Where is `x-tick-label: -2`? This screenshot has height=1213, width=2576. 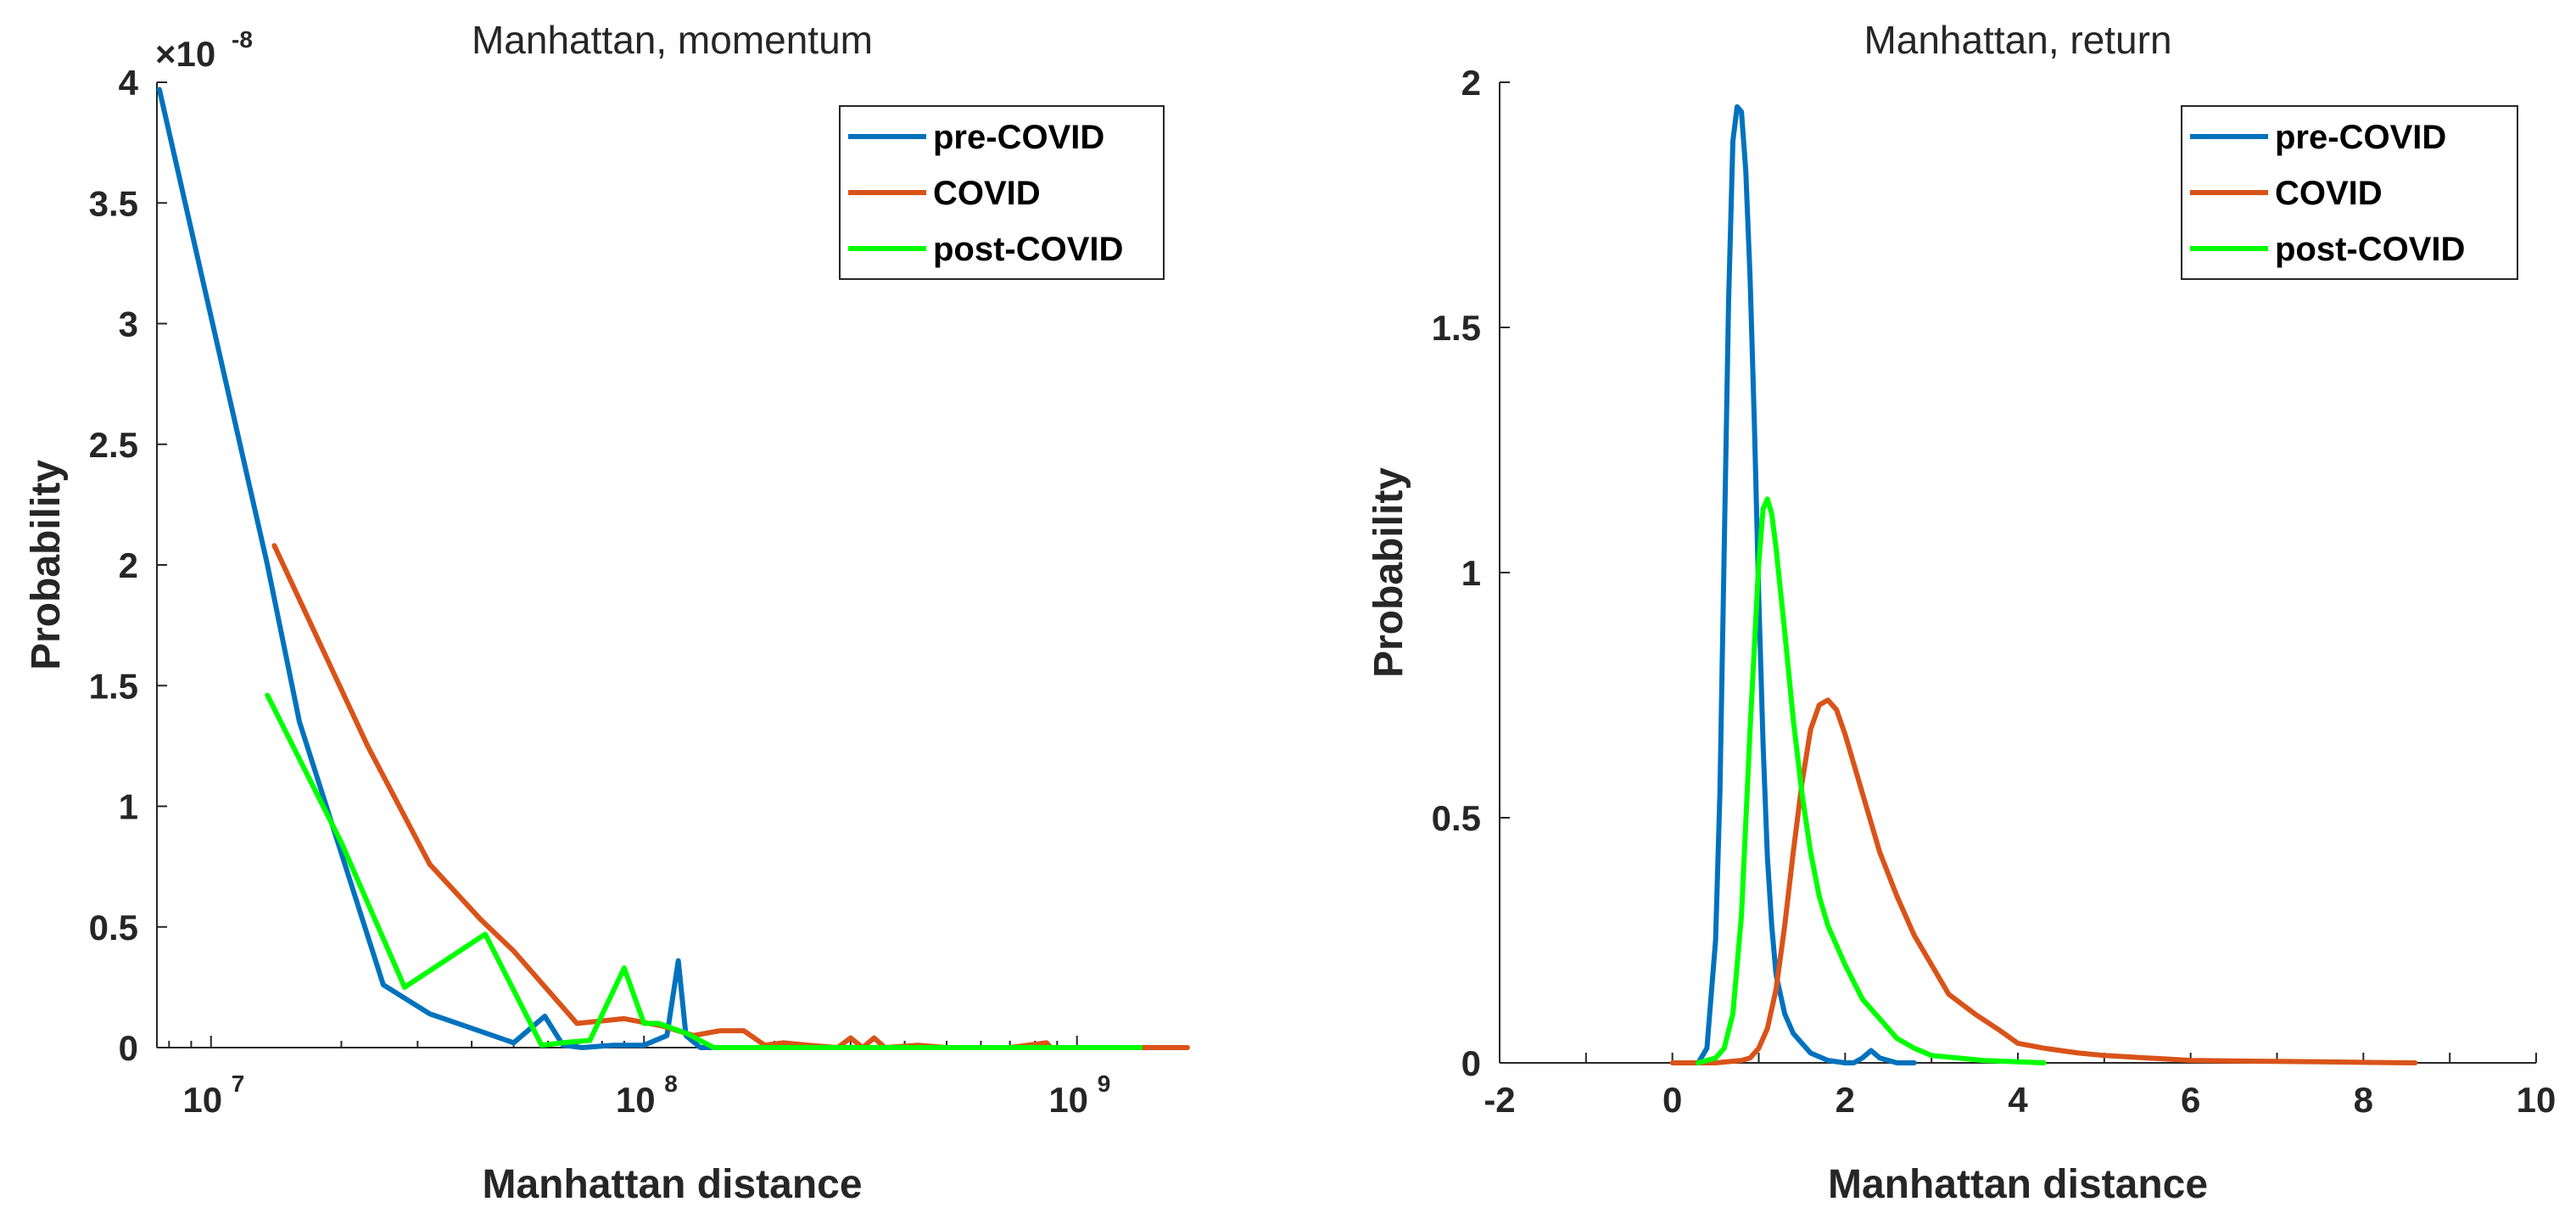 x-tick-label: -2 is located at coordinates (1499, 1100).